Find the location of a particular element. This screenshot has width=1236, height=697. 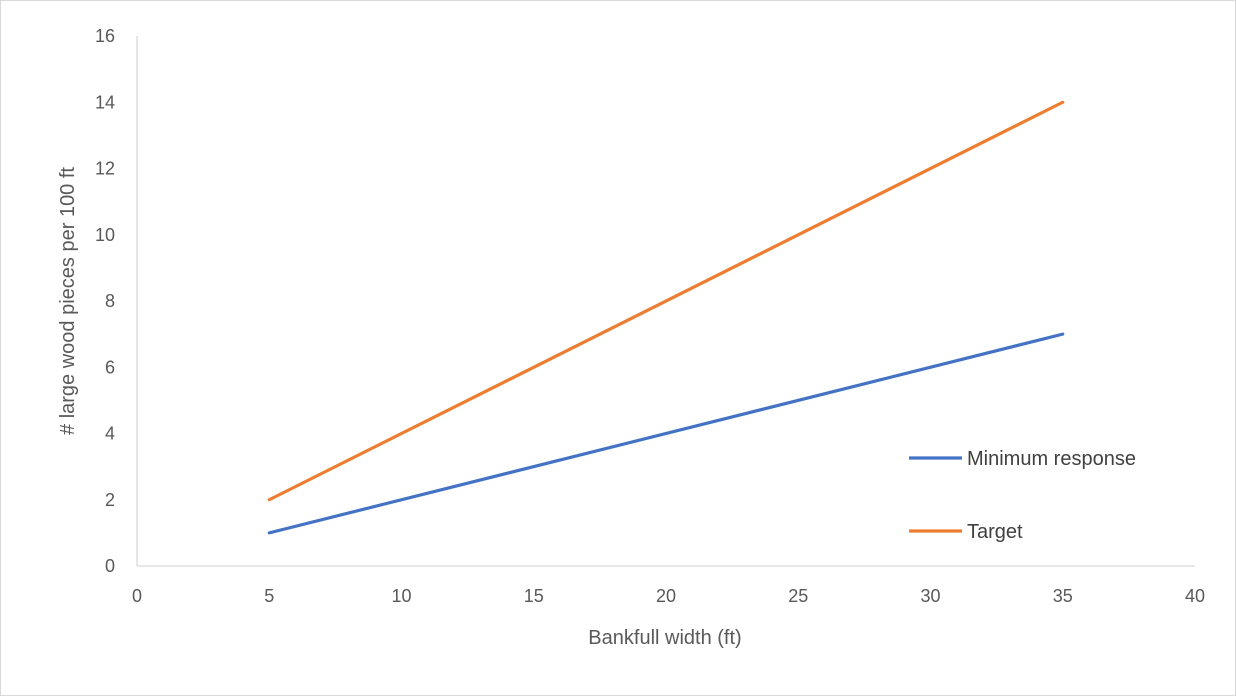

legend: Minimum response Target is located at coordinates (1022, 495).